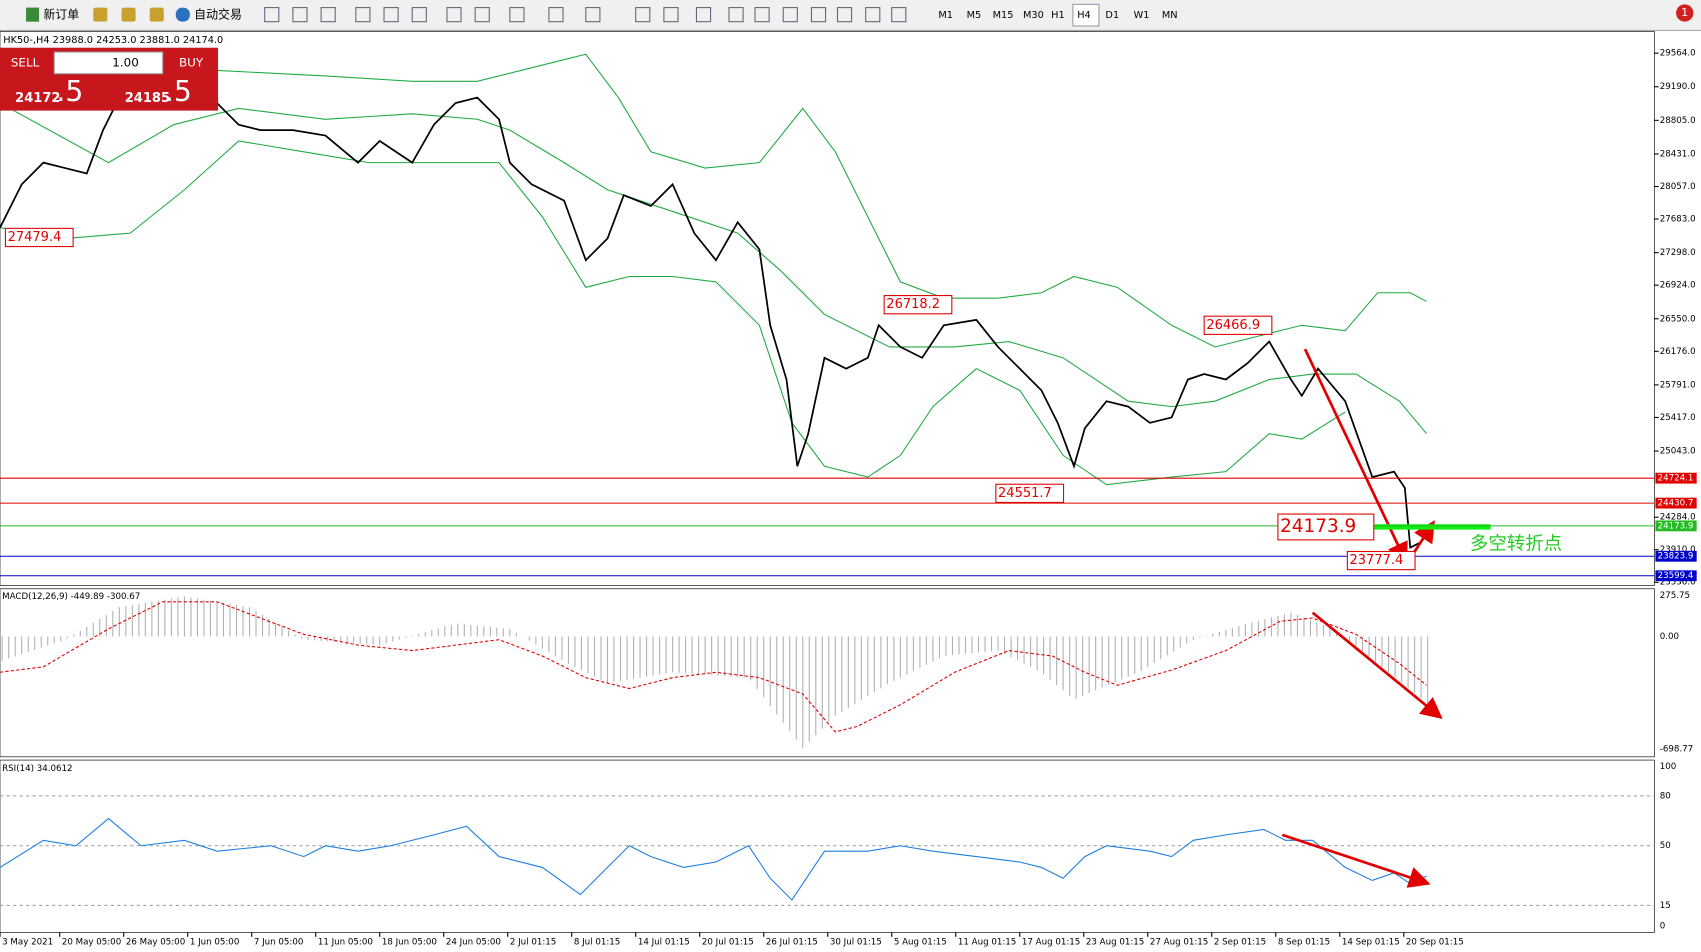 Image resolution: width=1701 pixels, height=952 pixels. I want to click on time-tick-label: 8 Jul 01:15, so click(597, 943).